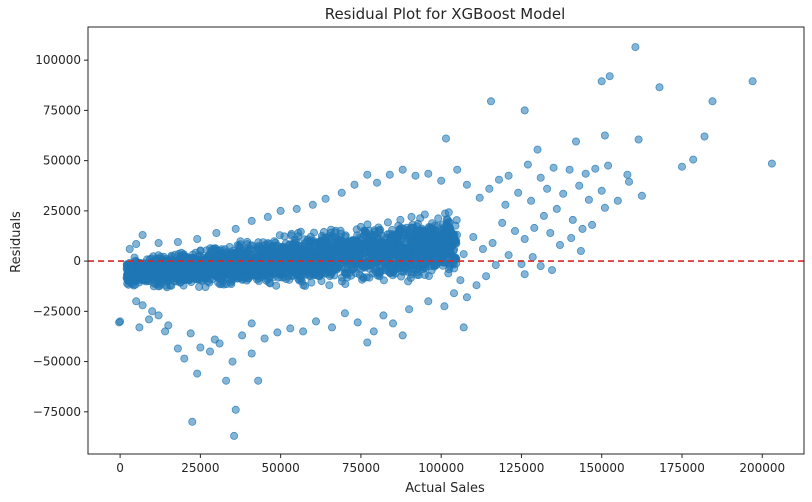 The height and width of the screenshot is (502, 812). I want to click on y-tick-label: 50000, so click(62, 161).